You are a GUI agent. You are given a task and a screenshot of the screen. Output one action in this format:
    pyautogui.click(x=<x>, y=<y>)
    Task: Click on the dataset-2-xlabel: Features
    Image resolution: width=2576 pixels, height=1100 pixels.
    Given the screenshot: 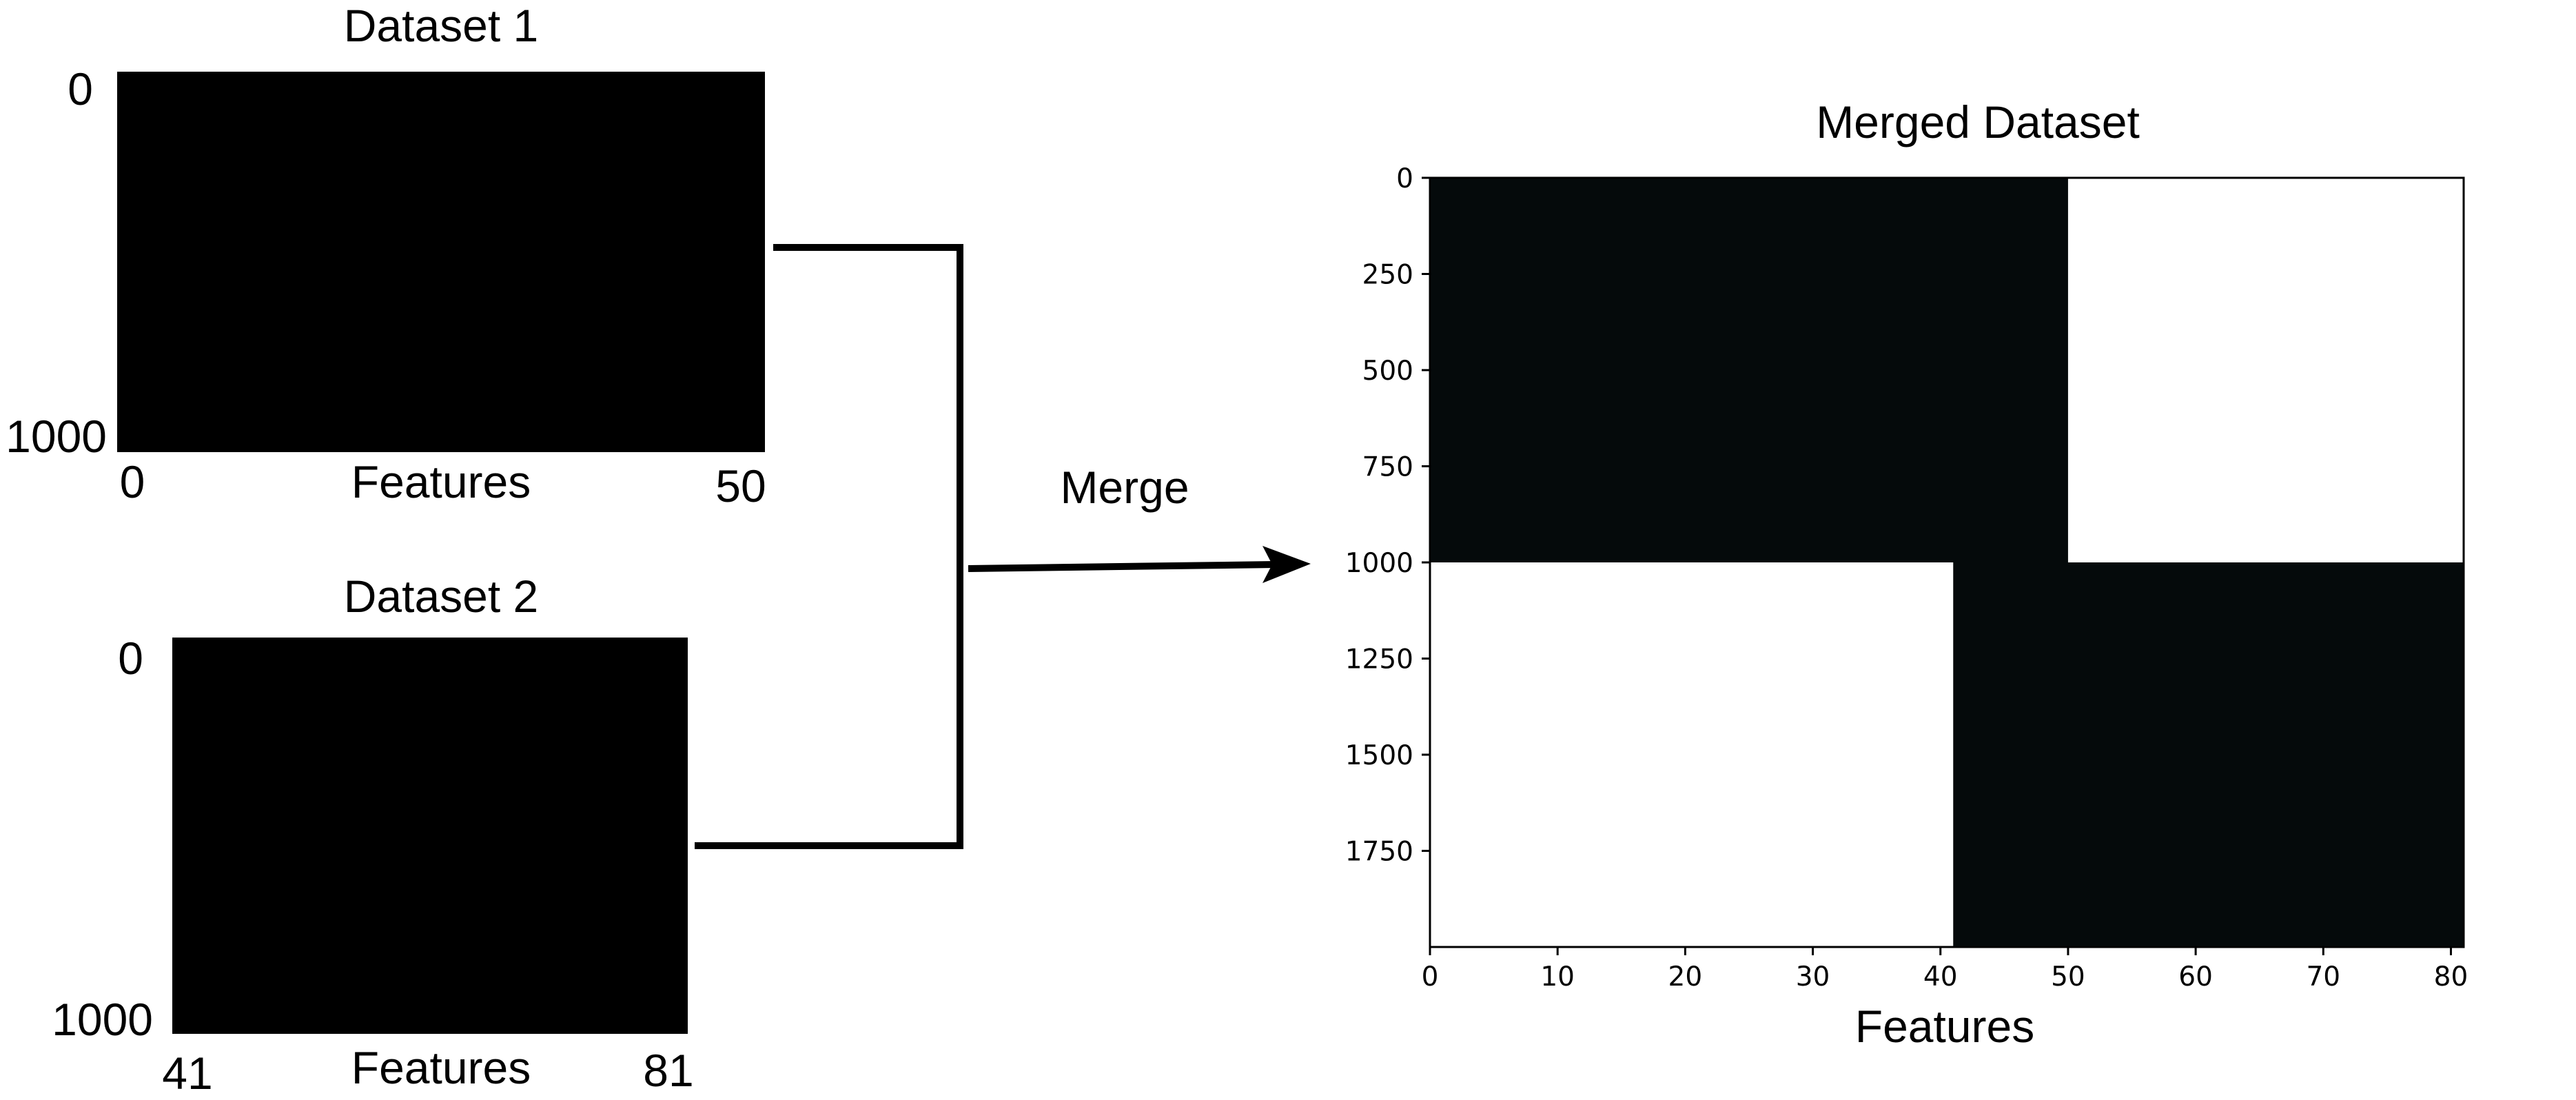 What is the action you would take?
    pyautogui.click(x=441, y=1067)
    